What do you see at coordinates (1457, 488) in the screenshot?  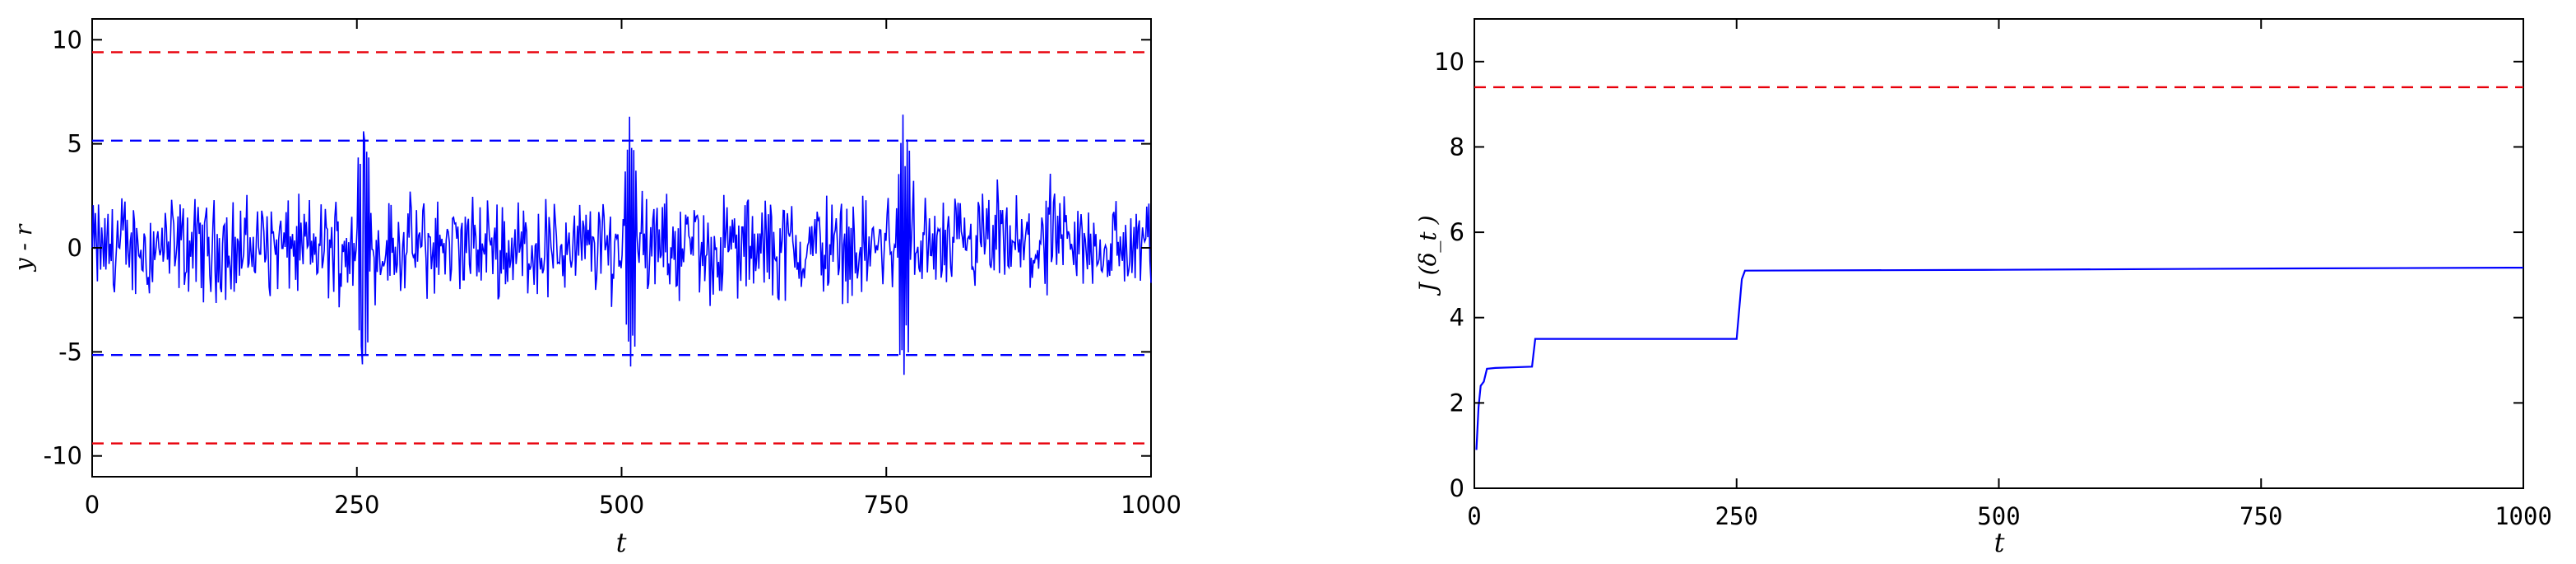 I see `right-y-tick-label-0: 0` at bounding box center [1457, 488].